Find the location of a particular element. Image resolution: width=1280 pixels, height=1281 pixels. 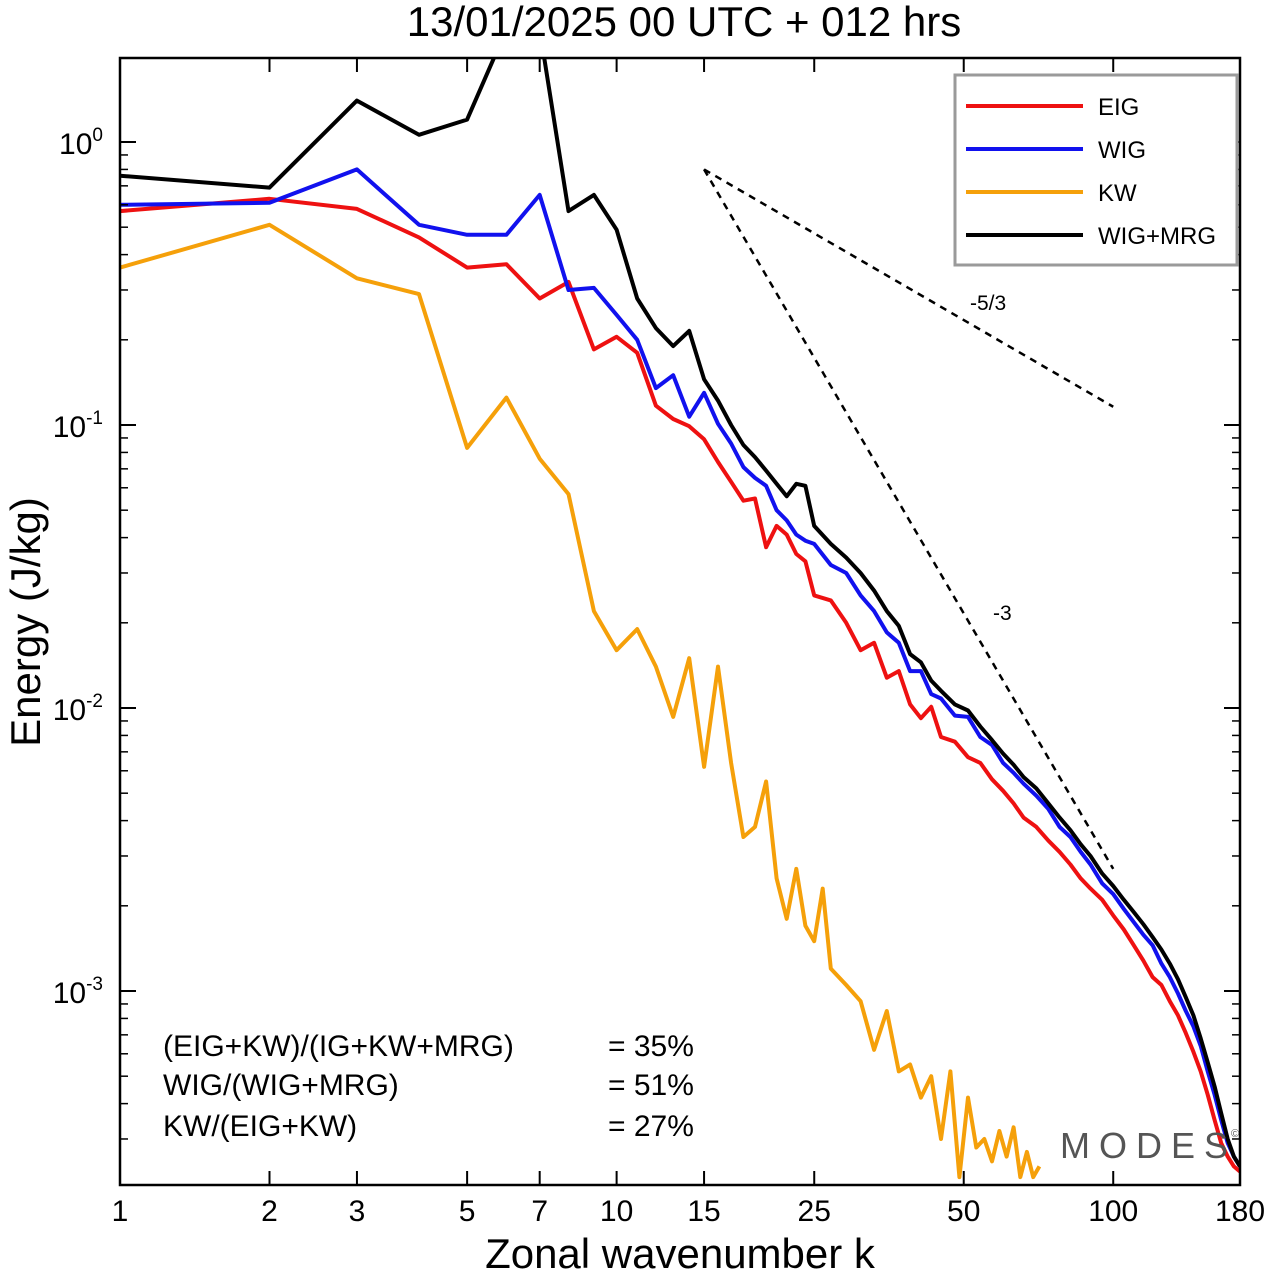

y-tick-exponent: -1 is located at coordinates (94, 418).